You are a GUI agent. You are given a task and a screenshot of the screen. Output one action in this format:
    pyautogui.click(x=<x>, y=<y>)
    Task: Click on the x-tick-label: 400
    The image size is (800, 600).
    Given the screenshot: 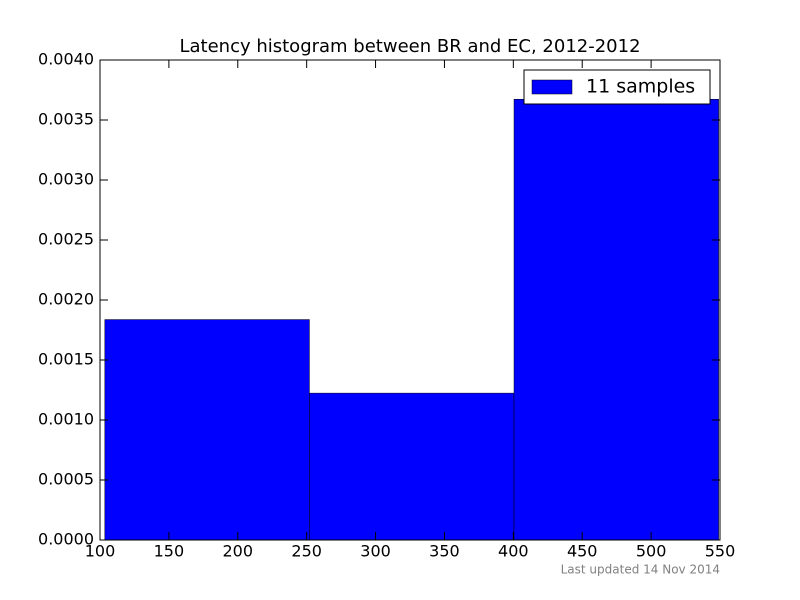 What is the action you would take?
    pyautogui.click(x=513, y=551)
    